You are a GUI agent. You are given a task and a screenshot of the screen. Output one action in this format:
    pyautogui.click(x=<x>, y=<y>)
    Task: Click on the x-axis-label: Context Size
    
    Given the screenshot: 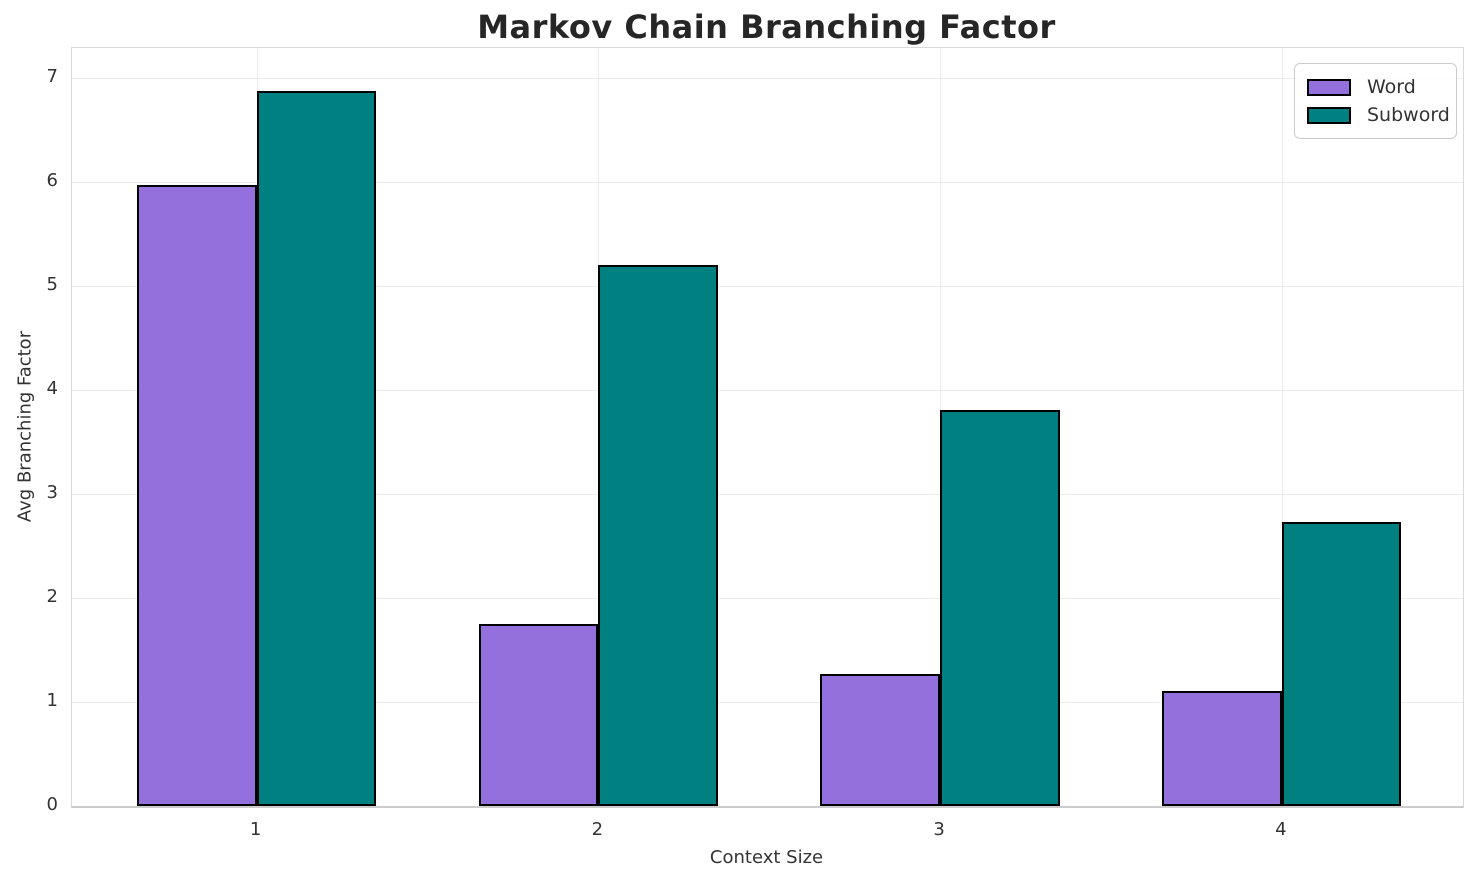 What is the action you would take?
    pyautogui.click(x=766, y=857)
    